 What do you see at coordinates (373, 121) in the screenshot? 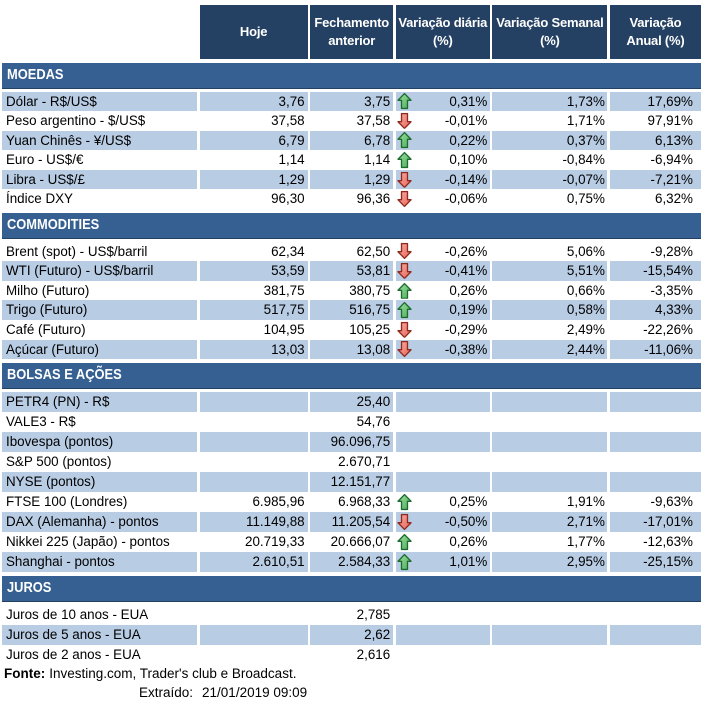
I see `cell-fechamento-anterior-value: 37,58` at bounding box center [373, 121].